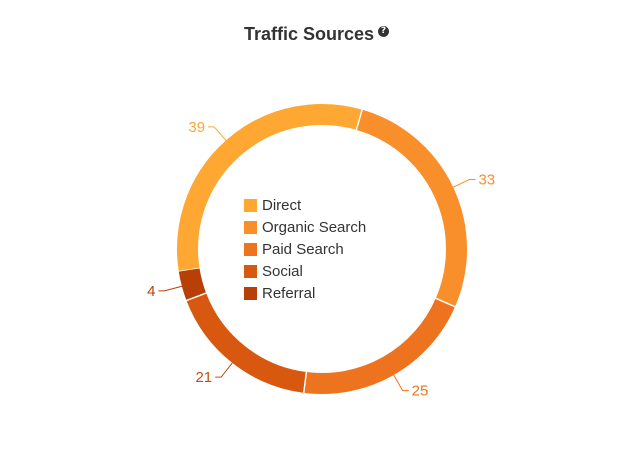 This screenshot has height=456, width=633. I want to click on donut-segment-social, so click(246, 342).